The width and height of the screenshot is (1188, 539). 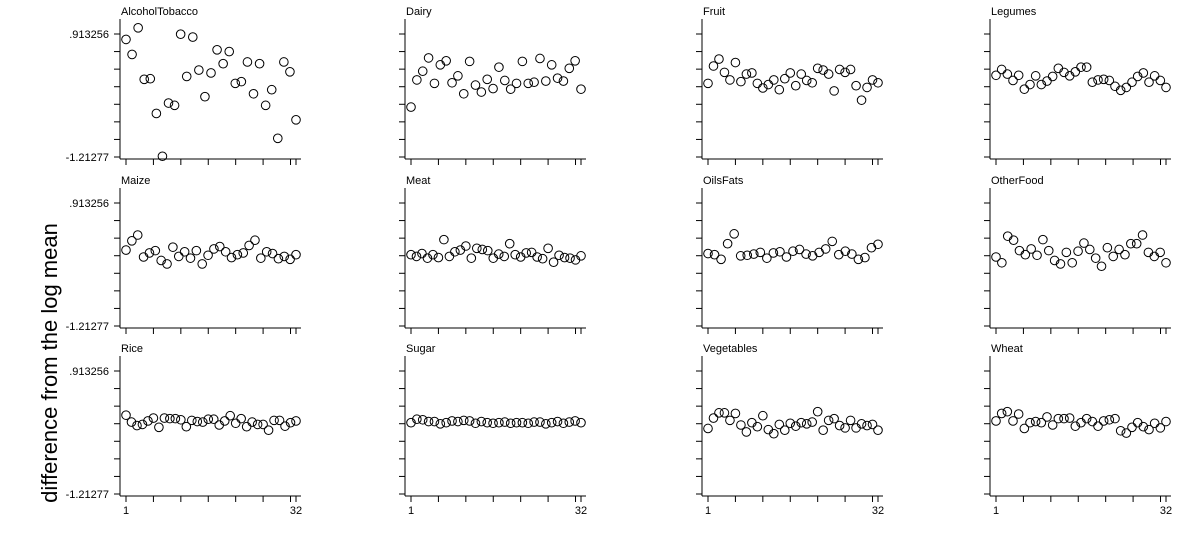 I want to click on panel-title: Fruit, so click(x=714, y=12).